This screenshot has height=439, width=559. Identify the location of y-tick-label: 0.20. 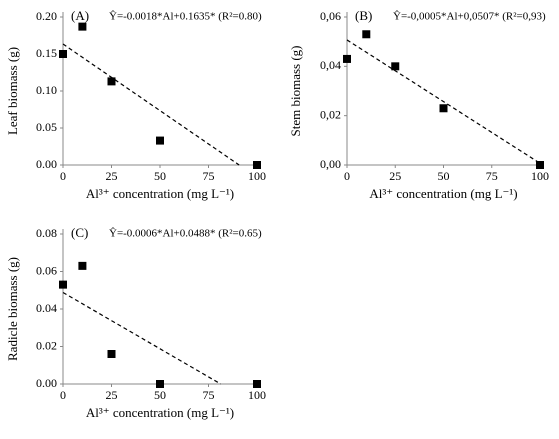
(46, 16).